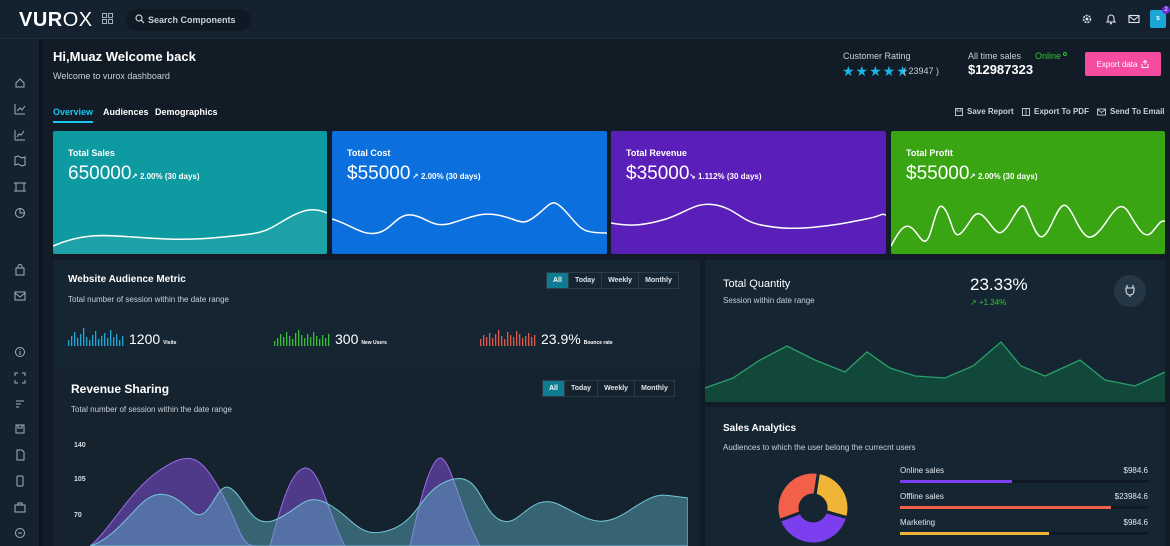  Describe the element at coordinates (96, 337) in the screenshot. I see `visits-bars` at that location.